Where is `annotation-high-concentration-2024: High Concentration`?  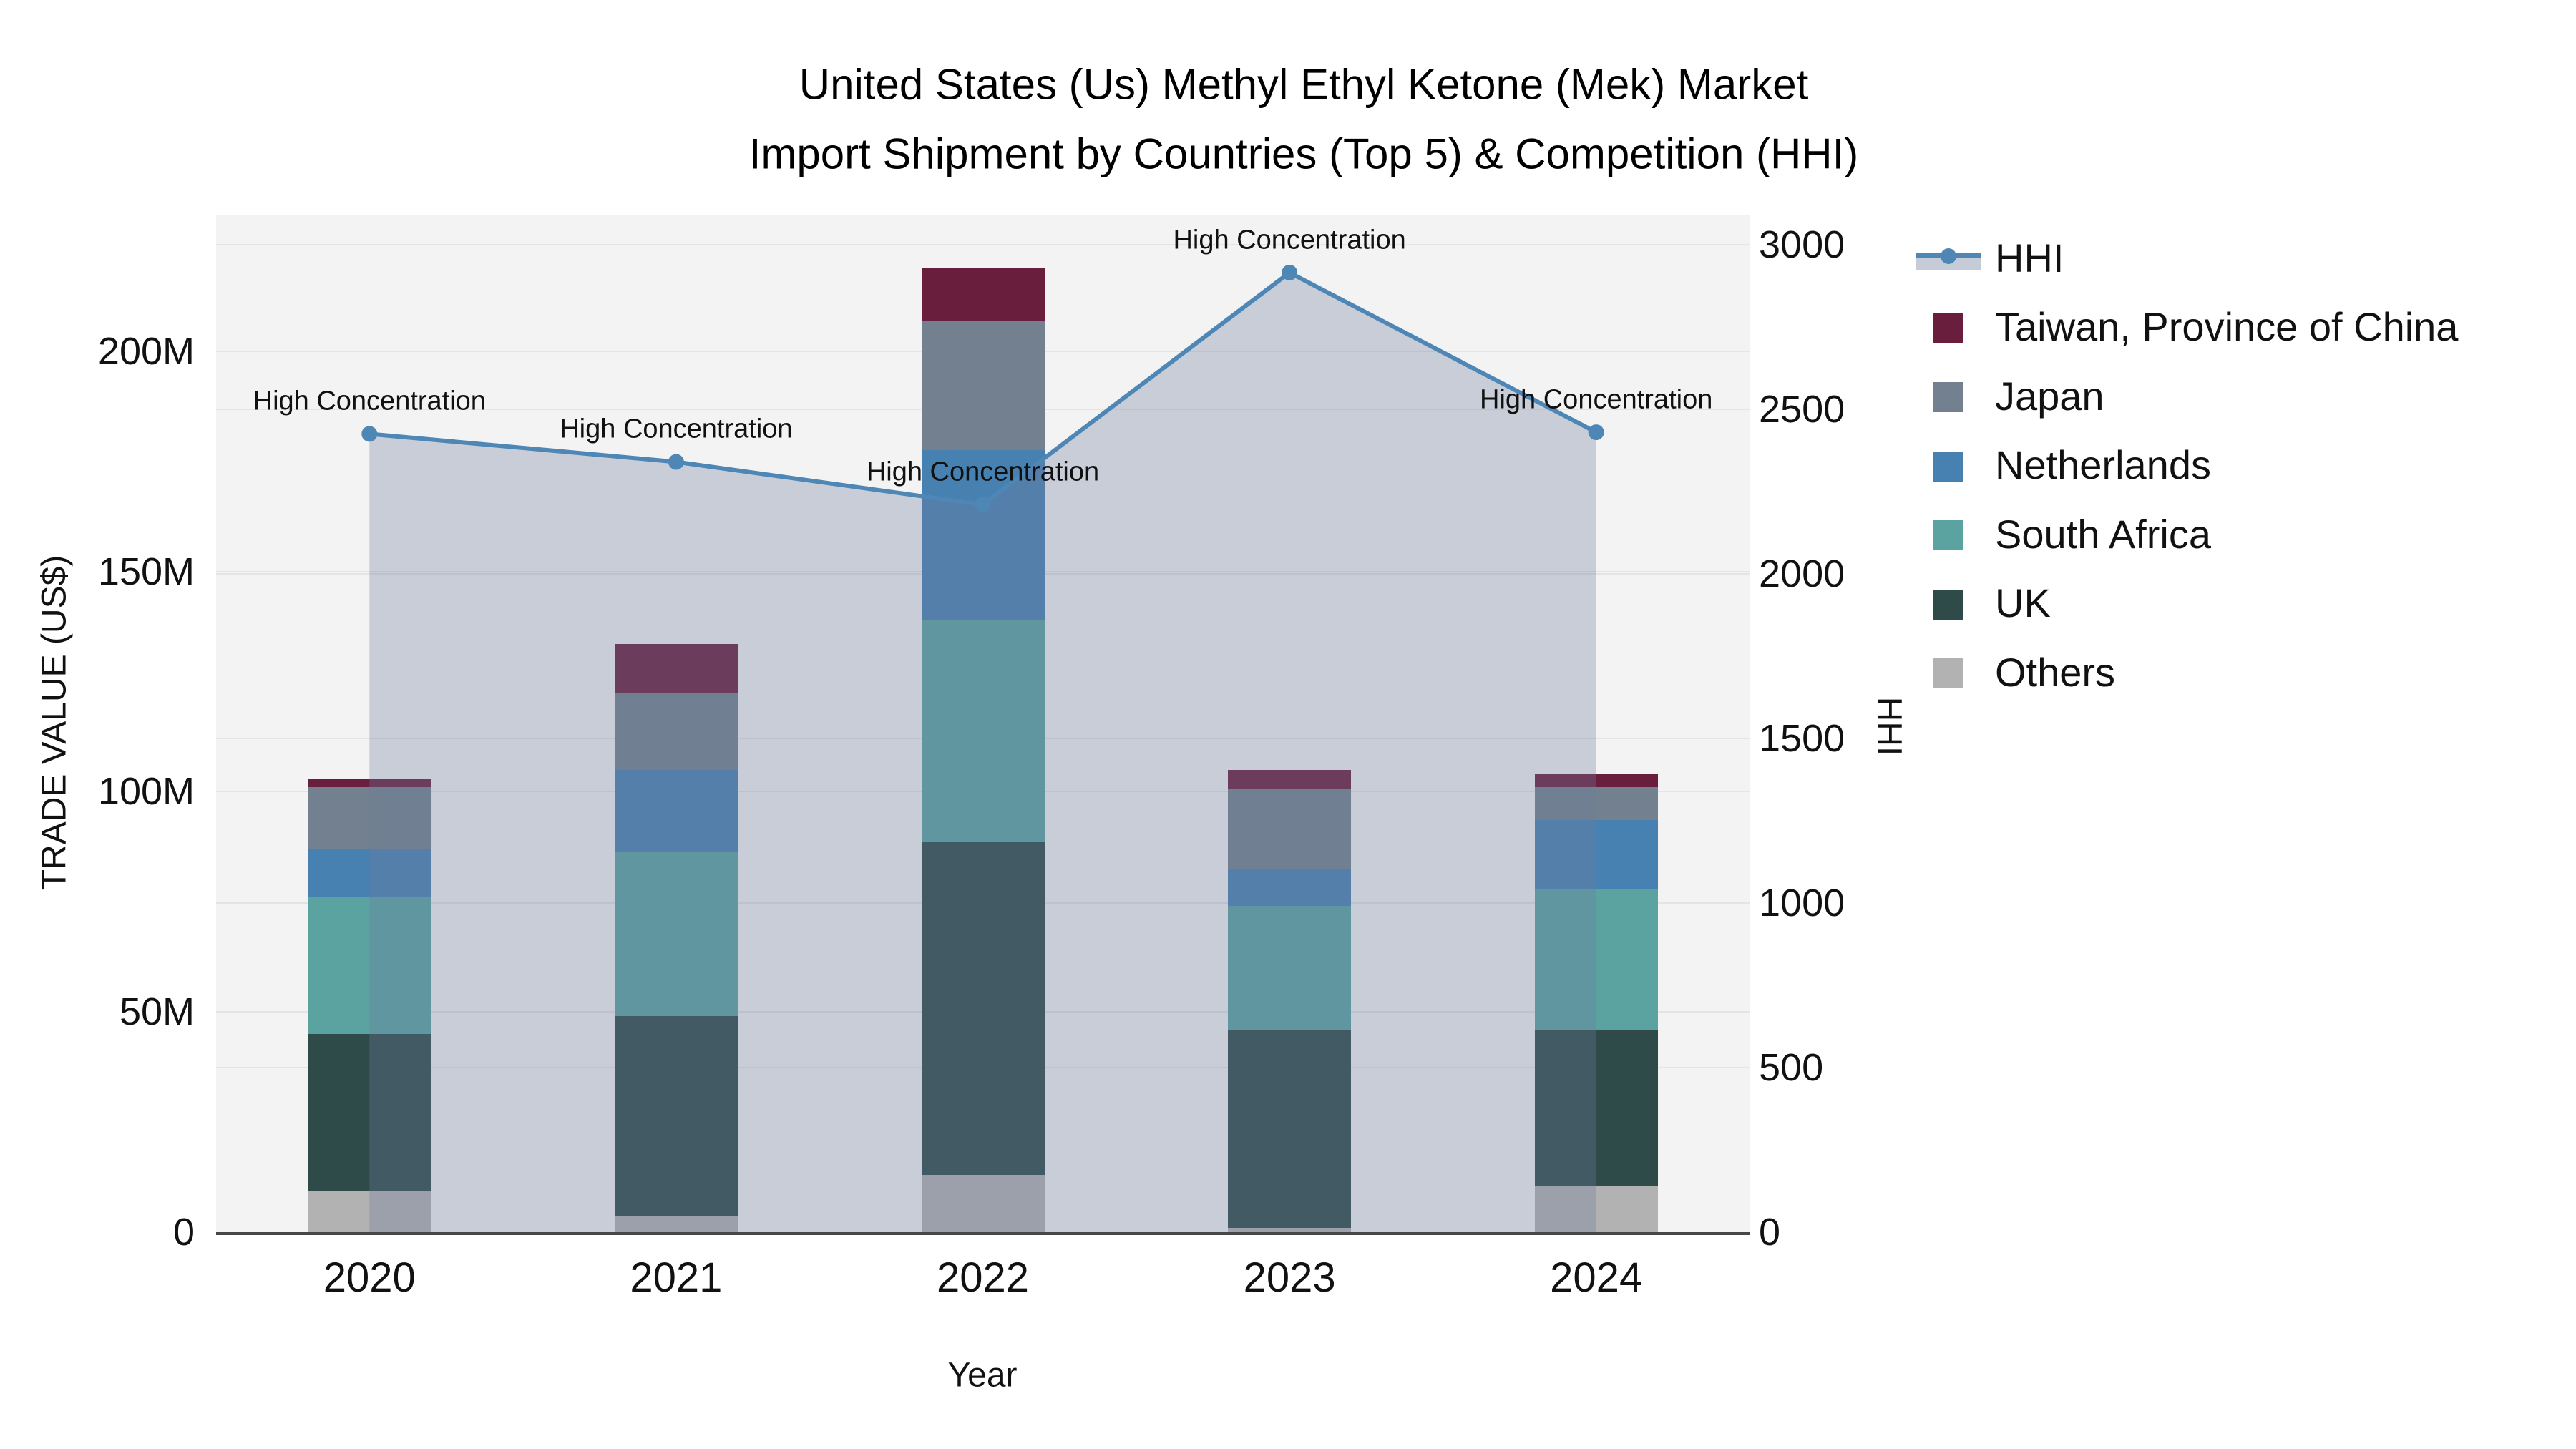
annotation-high-concentration-2024: High Concentration is located at coordinates (1596, 399).